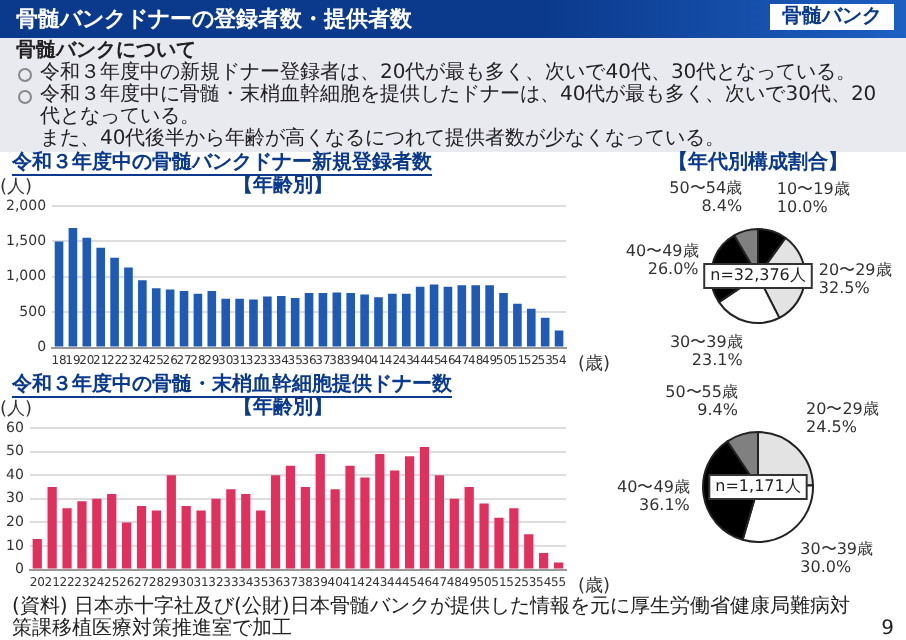 The image size is (906, 640). What do you see at coordinates (844, 287) in the screenshot?
I see `data-label: 32.5%` at bounding box center [844, 287].